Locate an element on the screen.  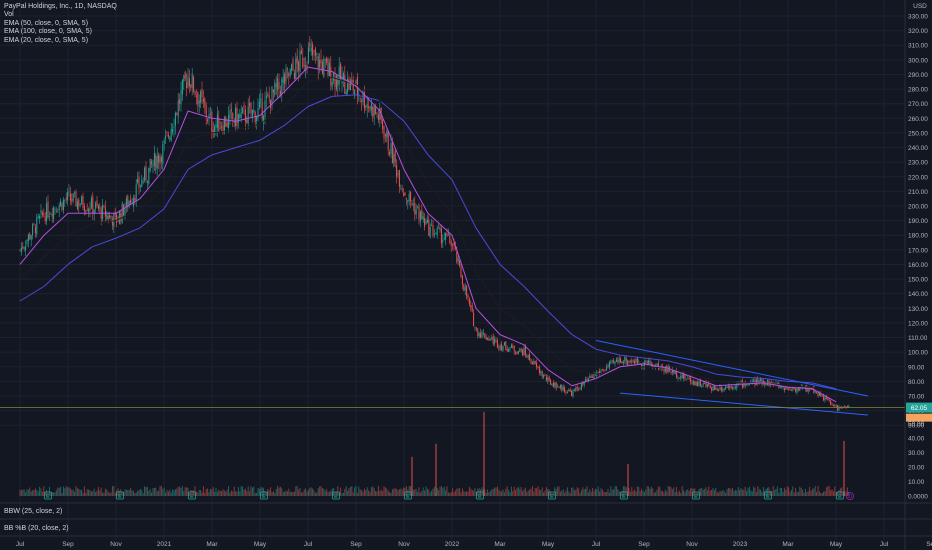
ema50-label: EMA (50, close, 0, SMA, 5) is located at coordinates (46, 23).